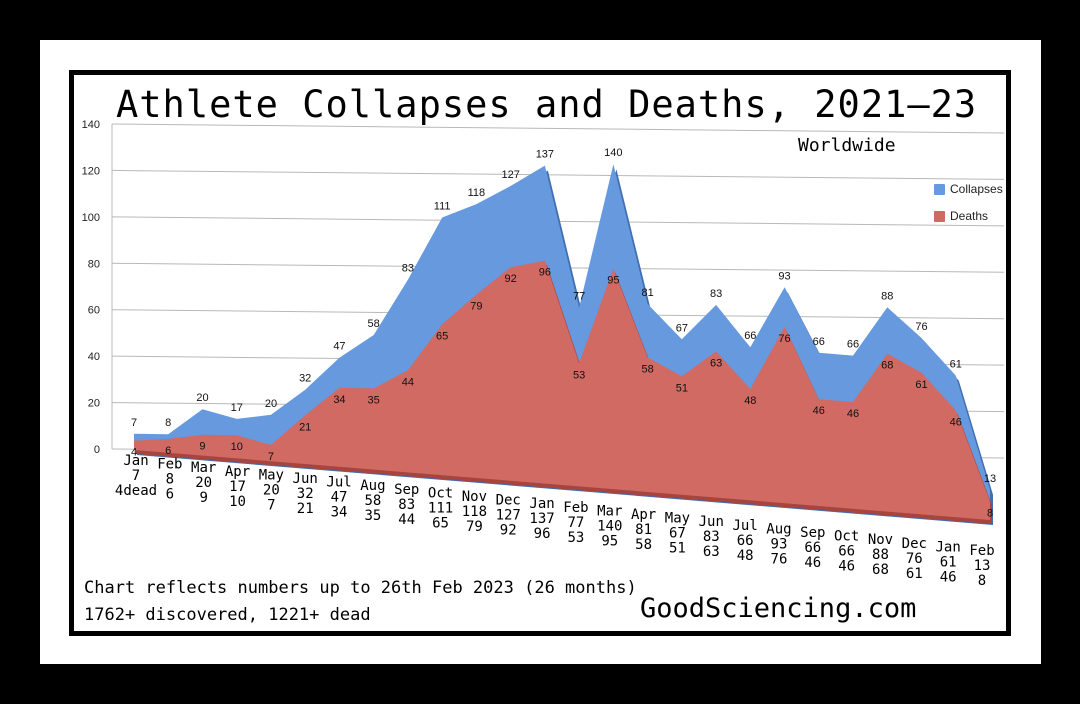  I want to click on chart-title: Athlete Collapses and Deaths, 2021—23, so click(547, 104).